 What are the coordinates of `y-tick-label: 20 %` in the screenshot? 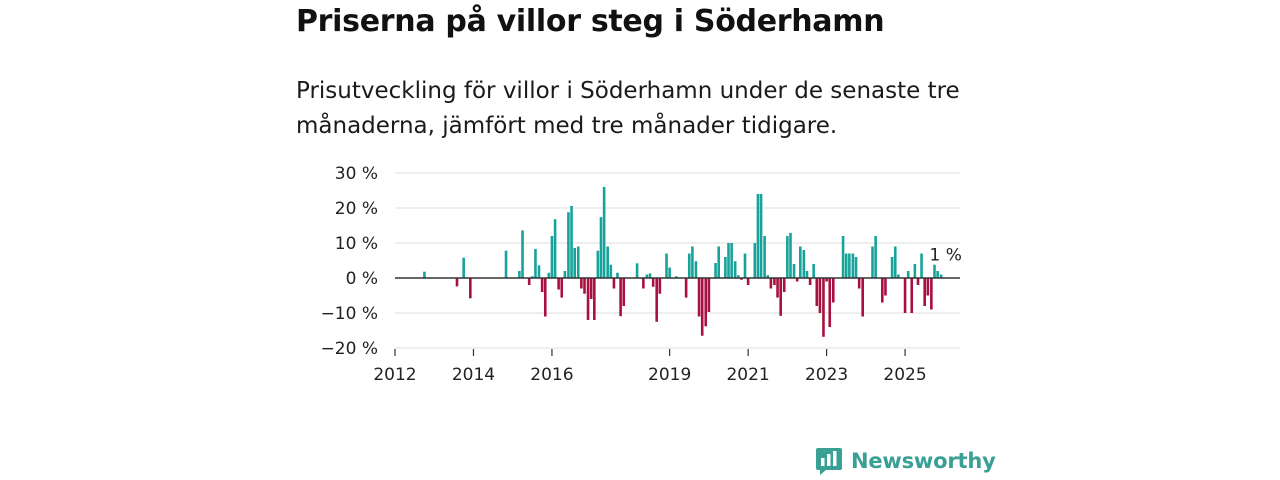 It's located at (356, 209).